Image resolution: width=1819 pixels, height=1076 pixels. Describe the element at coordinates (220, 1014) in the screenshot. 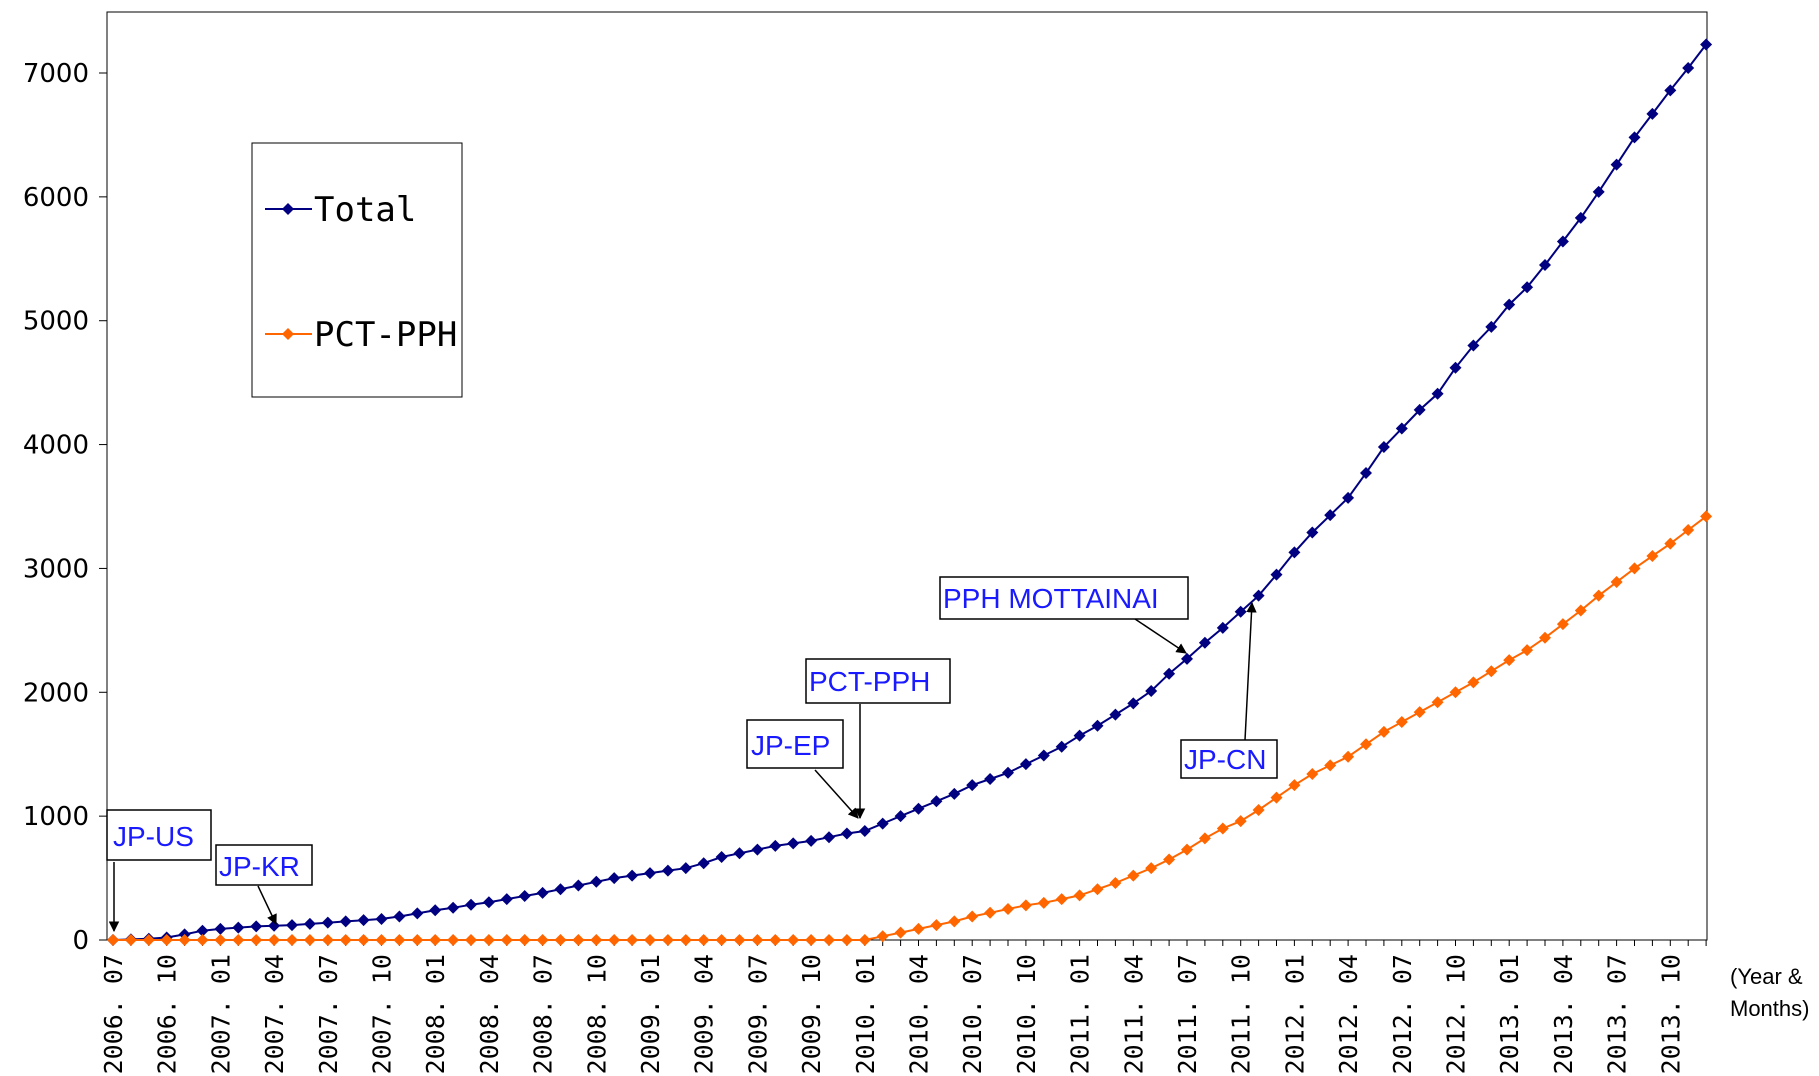

I see `x-tick-label: 2007. 01` at that location.